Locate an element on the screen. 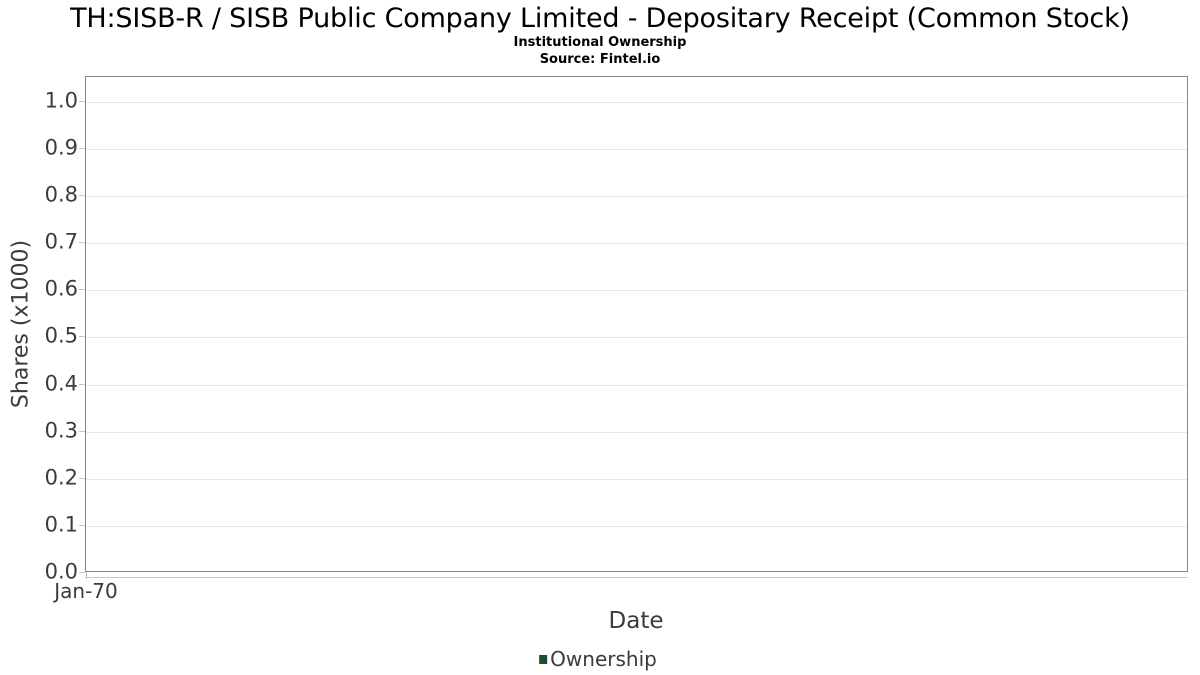 Image resolution: width=1200 pixels, height=675 pixels. y-tick-label: 0.4 is located at coordinates (61, 383).